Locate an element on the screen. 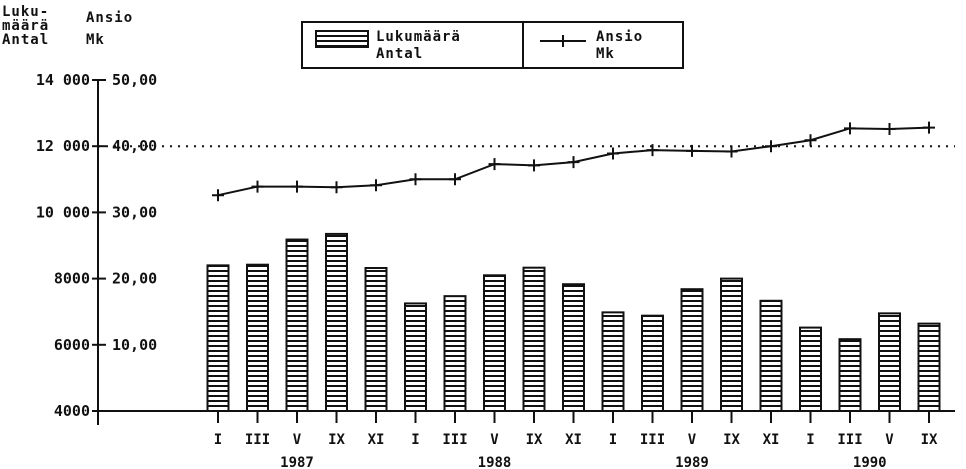 This screenshot has height=469, width=966. left-tick-label-1: 6000 is located at coordinates (72, 345).